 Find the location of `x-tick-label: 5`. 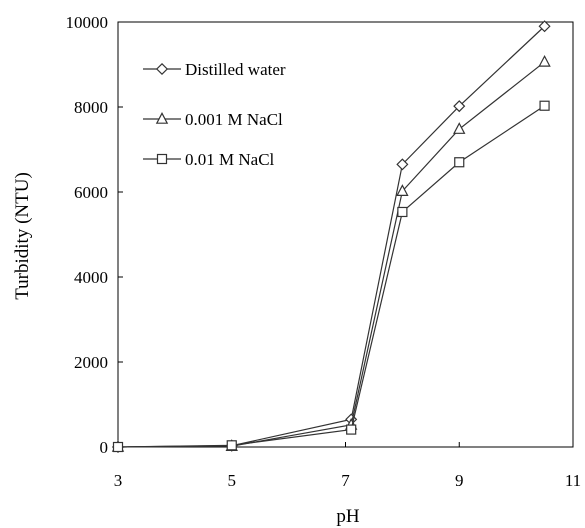

x-tick-label: 5 is located at coordinates (232, 480).